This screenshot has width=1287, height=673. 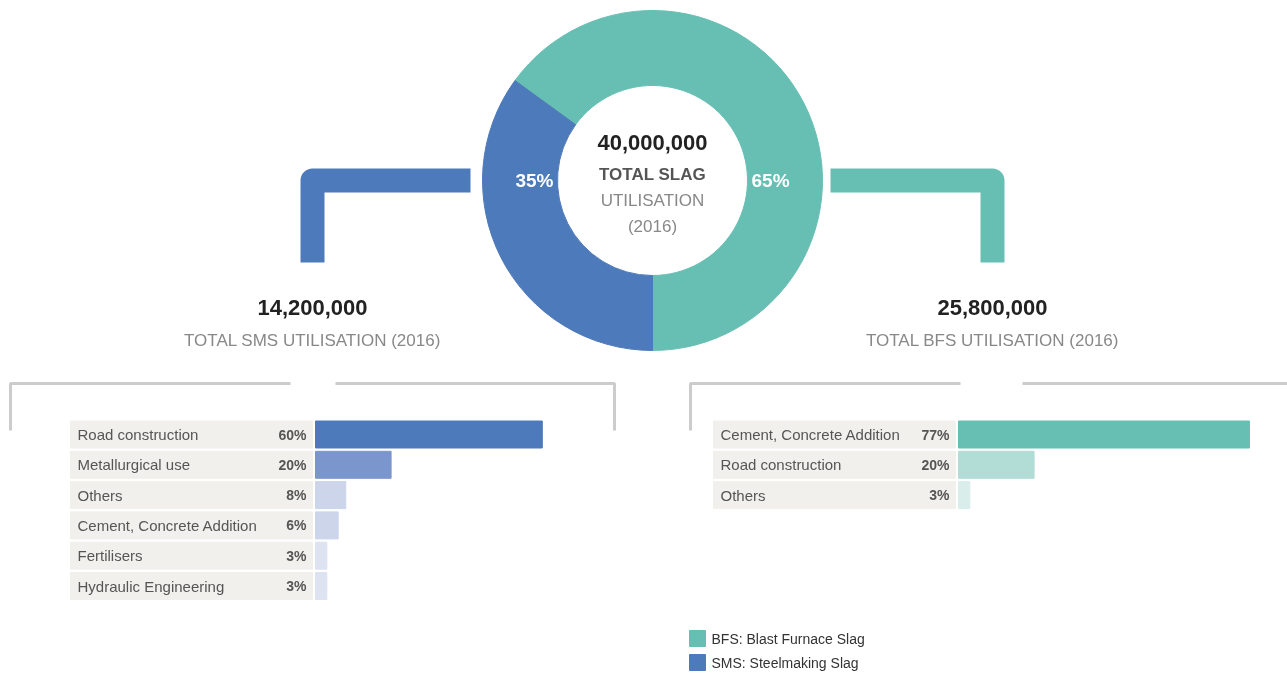 I want to click on chart-subtitle: TOTAL SMS UTILISATION (2016), so click(x=312, y=340).